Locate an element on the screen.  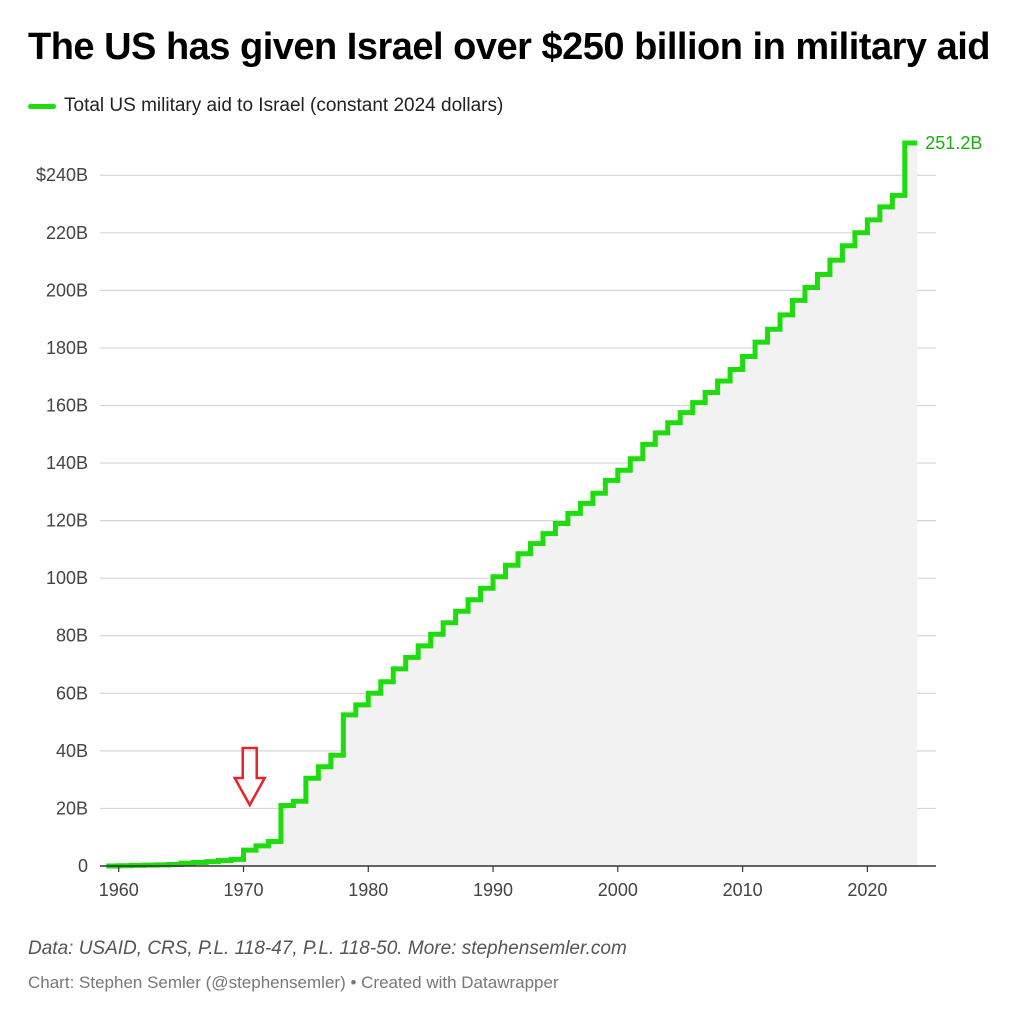
x-tick-label: 1980 is located at coordinates (368, 890).